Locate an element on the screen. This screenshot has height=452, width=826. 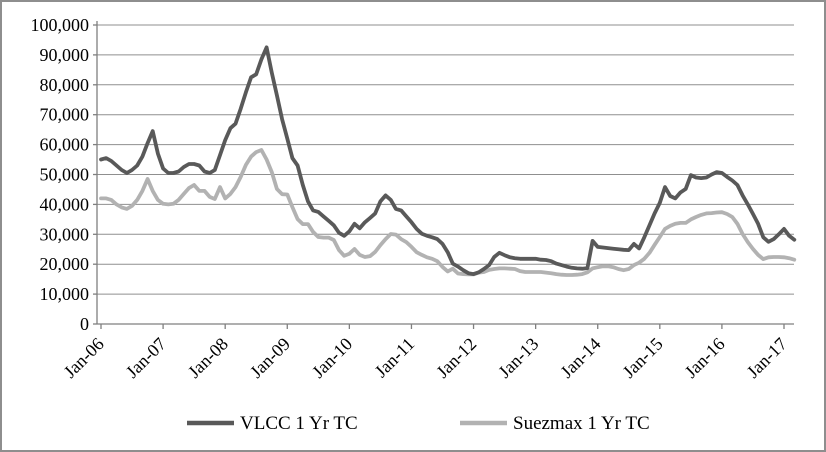
y-axis-label: 70,000 is located at coordinates (65, 115).